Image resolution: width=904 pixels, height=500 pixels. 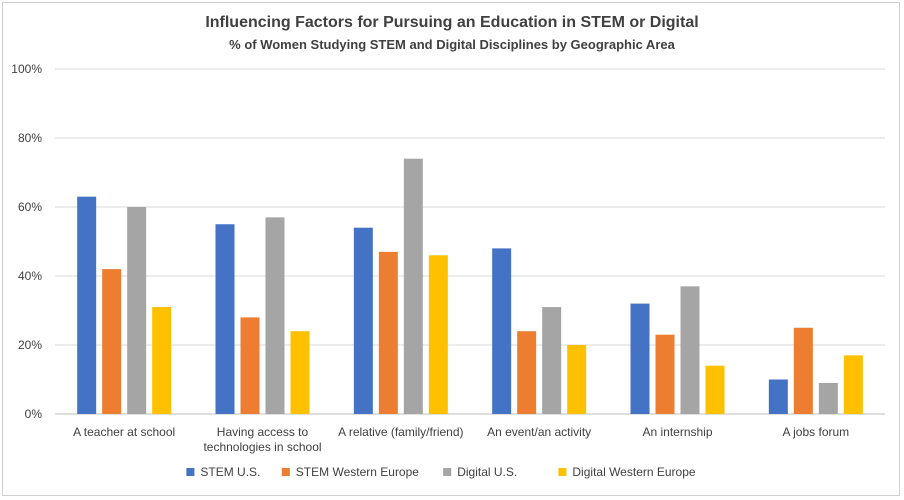 I want to click on x-category-label: A jobs forum, so click(x=815, y=432).